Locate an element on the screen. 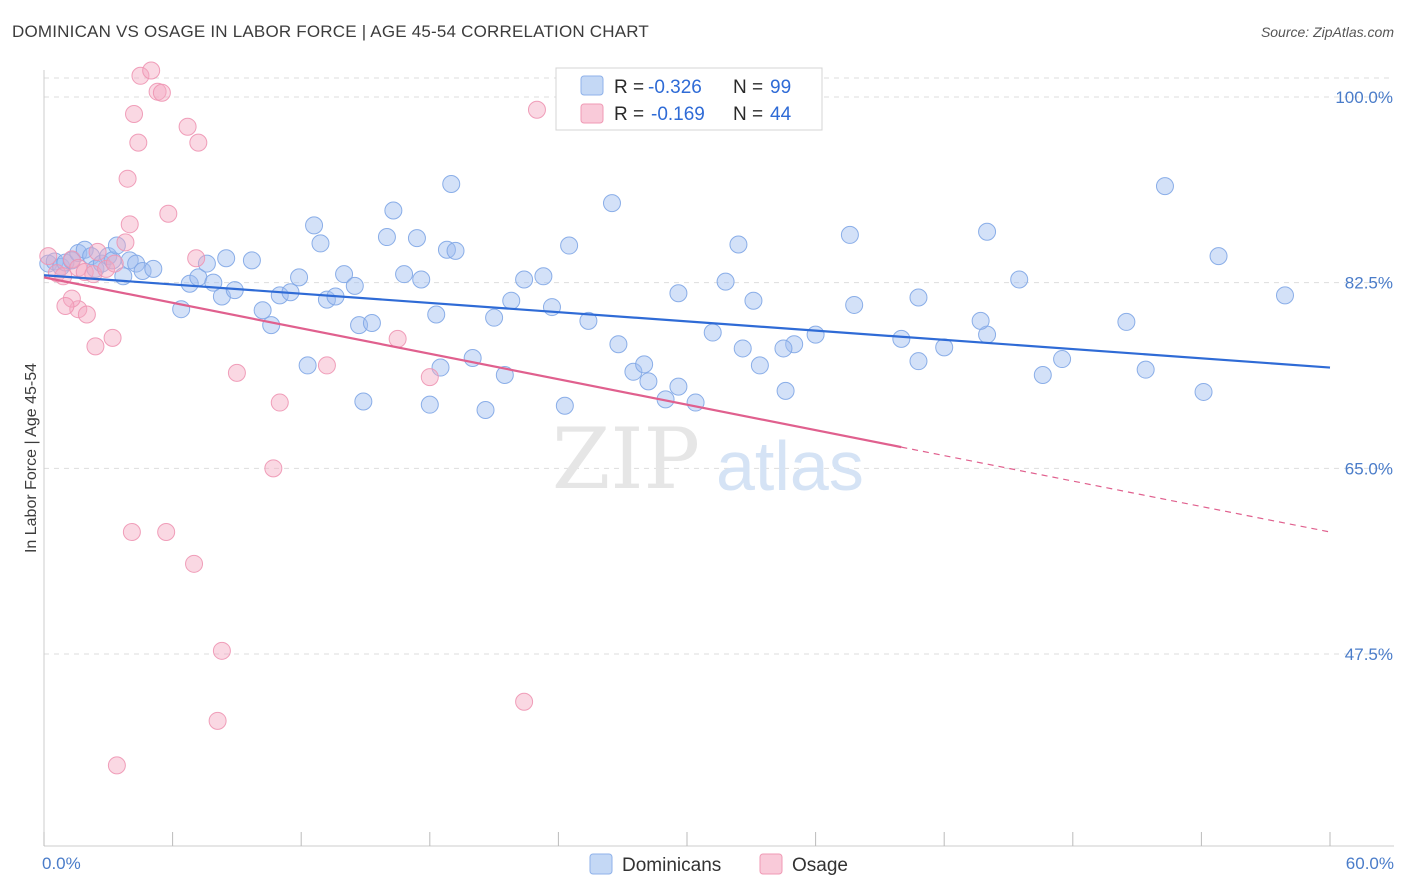 The image size is (1406, 892). y-tick-labels: 100.0% 82.5% 65.0% 47.5% is located at coordinates (1364, 376).